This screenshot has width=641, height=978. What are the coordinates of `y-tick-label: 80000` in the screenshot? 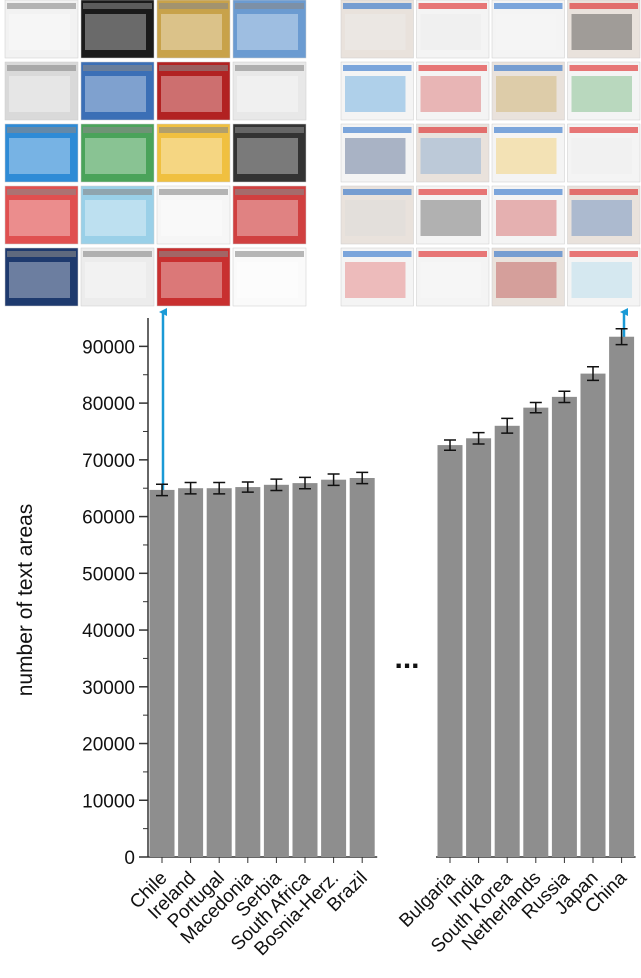 It's located at (108, 404).